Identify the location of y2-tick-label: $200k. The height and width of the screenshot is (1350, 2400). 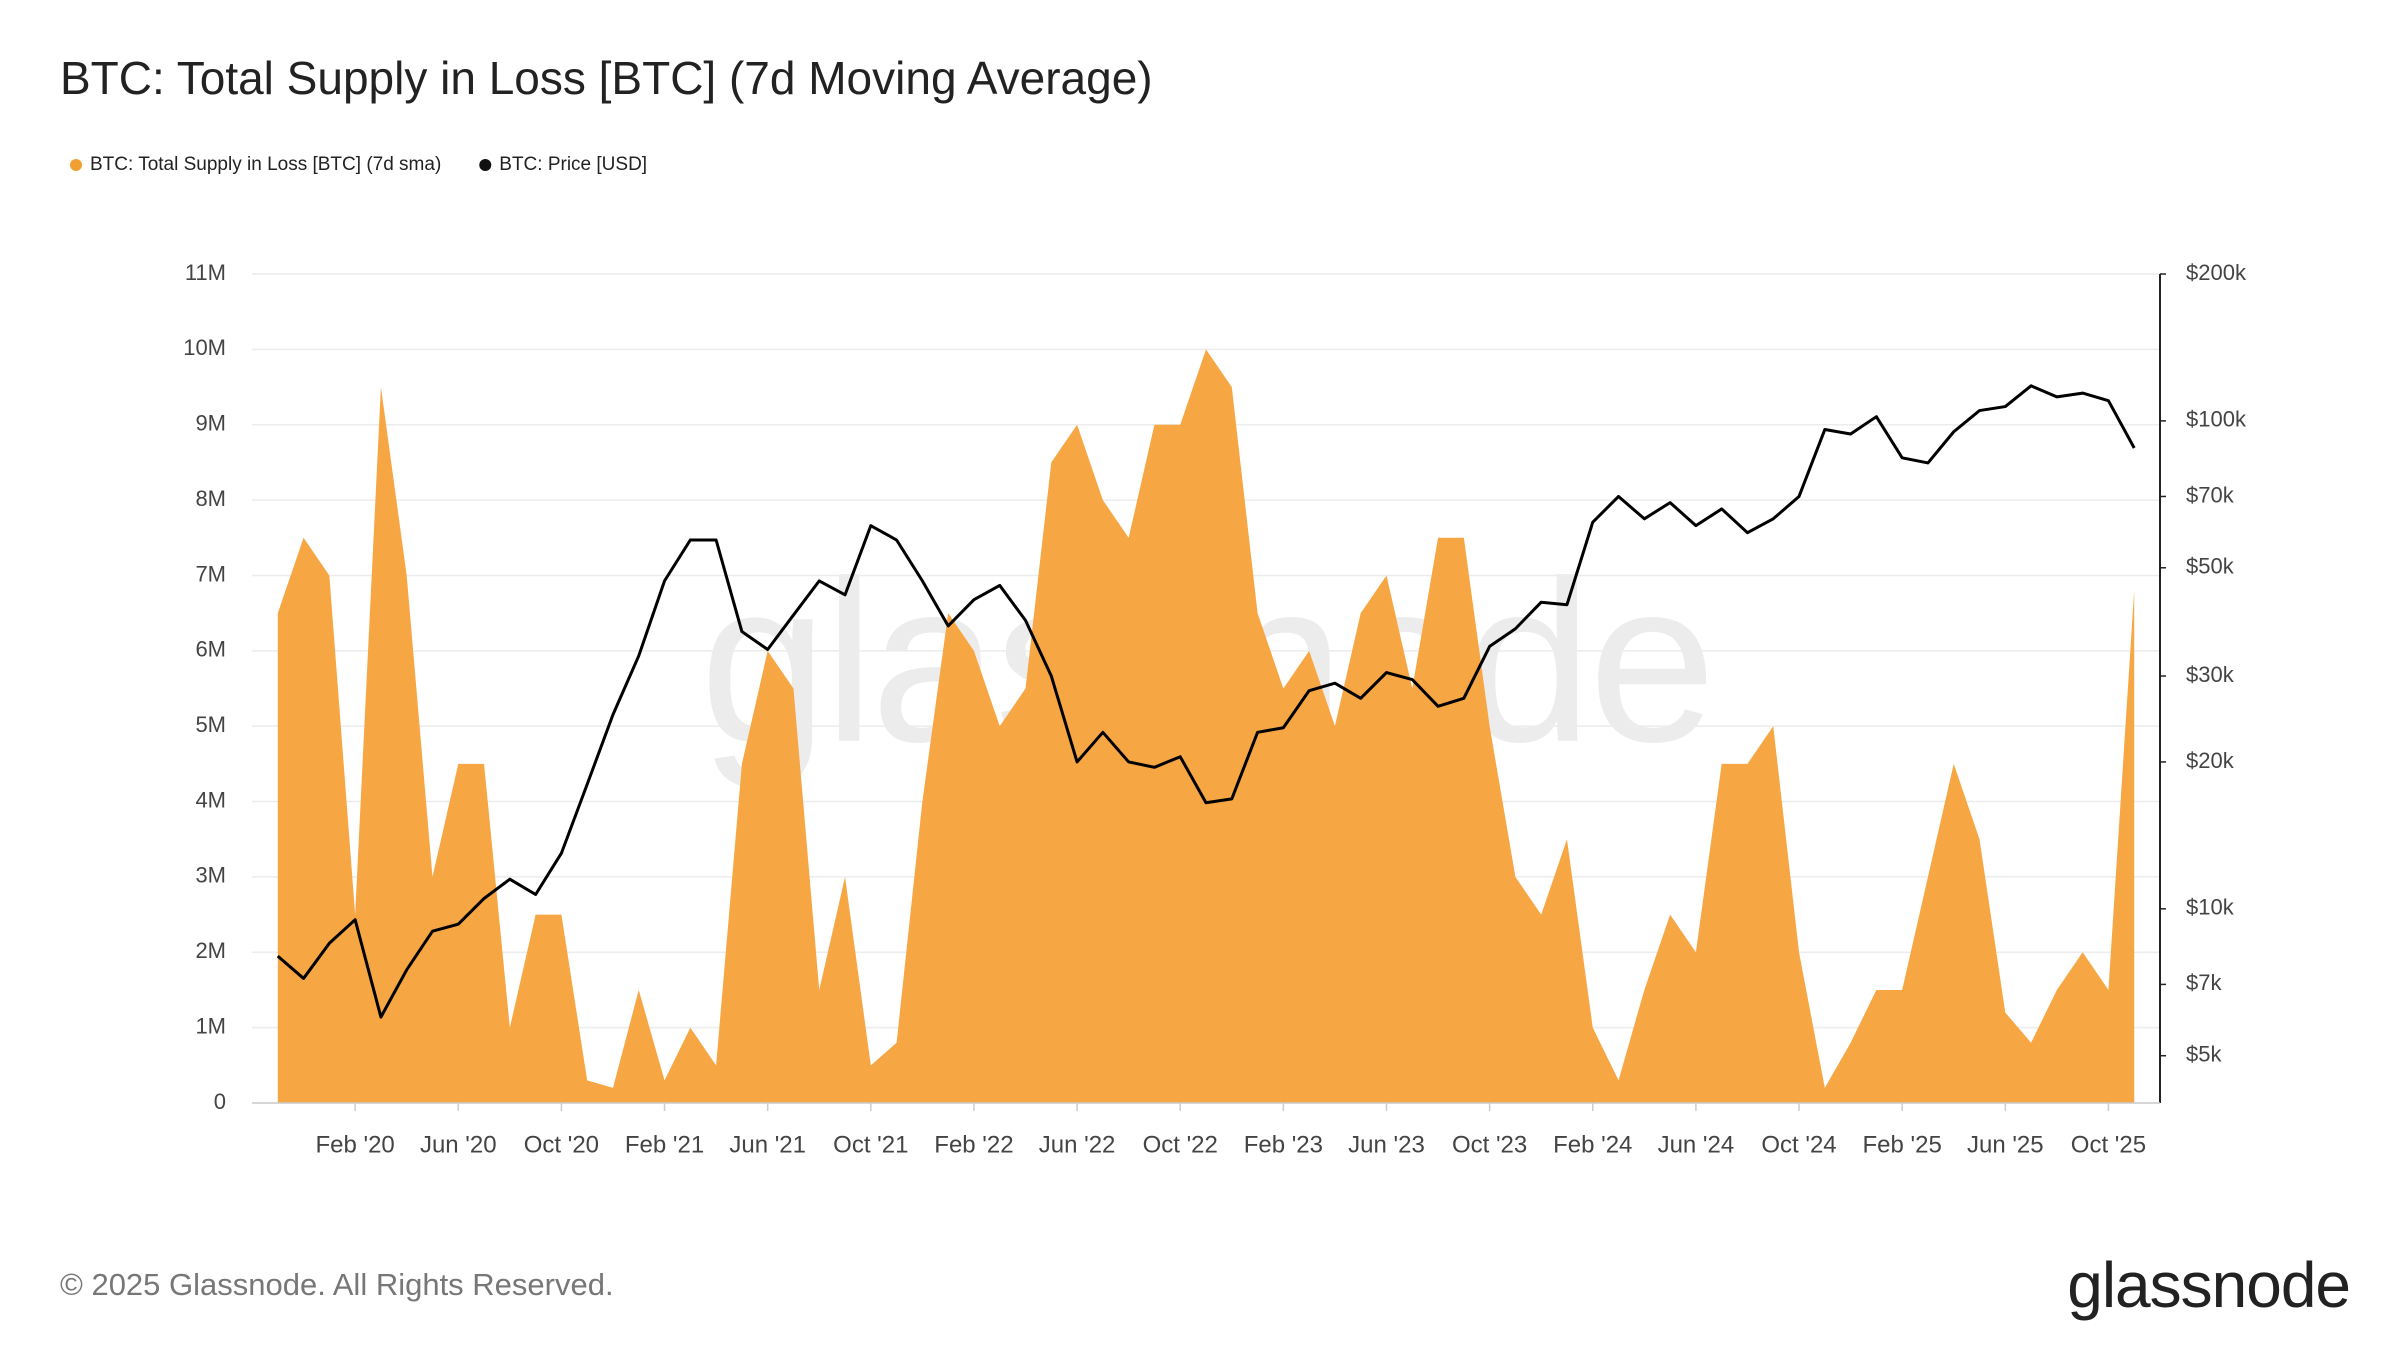
(2216, 272).